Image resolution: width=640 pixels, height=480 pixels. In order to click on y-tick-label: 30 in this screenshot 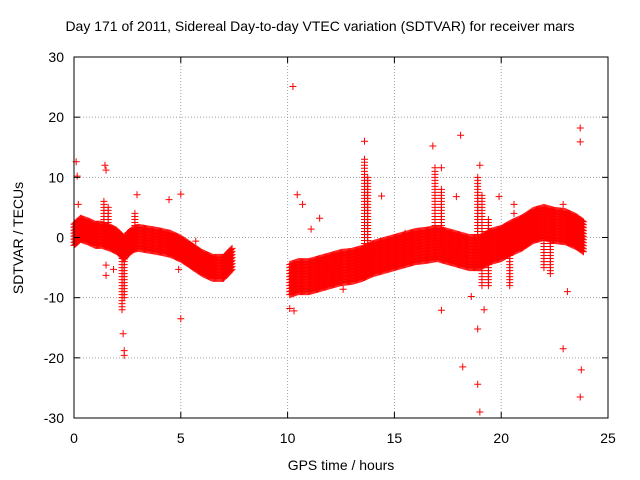, I will do `click(56, 57)`.